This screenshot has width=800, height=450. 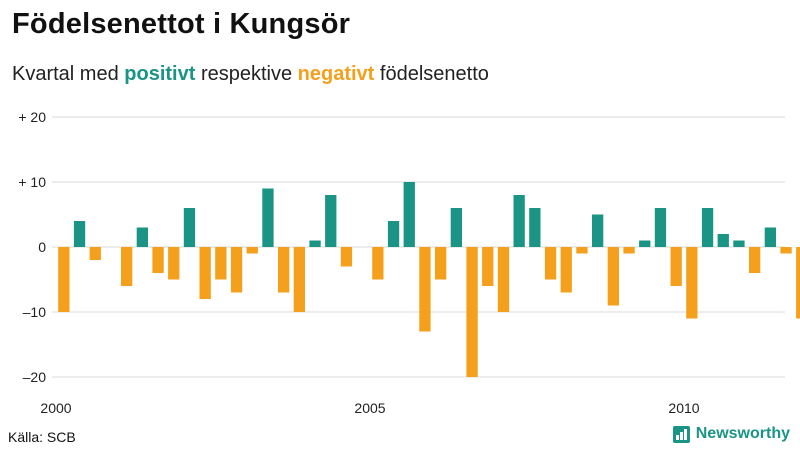 What do you see at coordinates (683, 408) in the screenshot?
I see `x-tick-label: 2010` at bounding box center [683, 408].